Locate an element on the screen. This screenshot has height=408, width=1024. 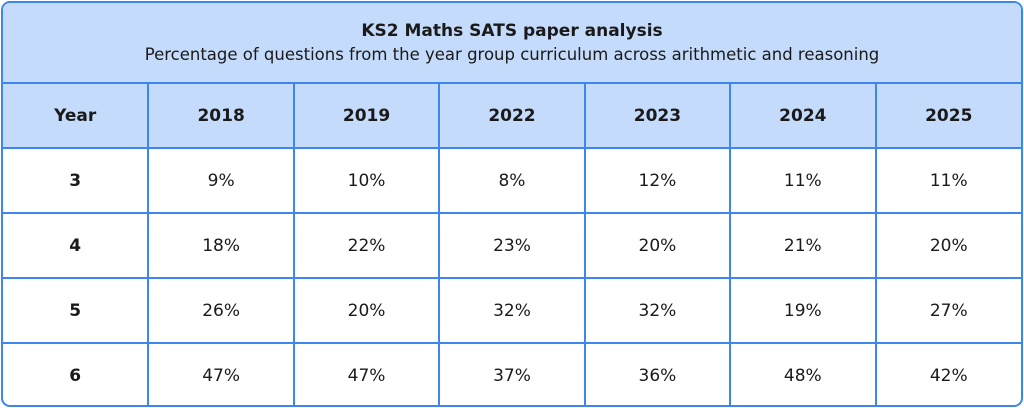
percentage-cell: 21% is located at coordinates (803, 245).